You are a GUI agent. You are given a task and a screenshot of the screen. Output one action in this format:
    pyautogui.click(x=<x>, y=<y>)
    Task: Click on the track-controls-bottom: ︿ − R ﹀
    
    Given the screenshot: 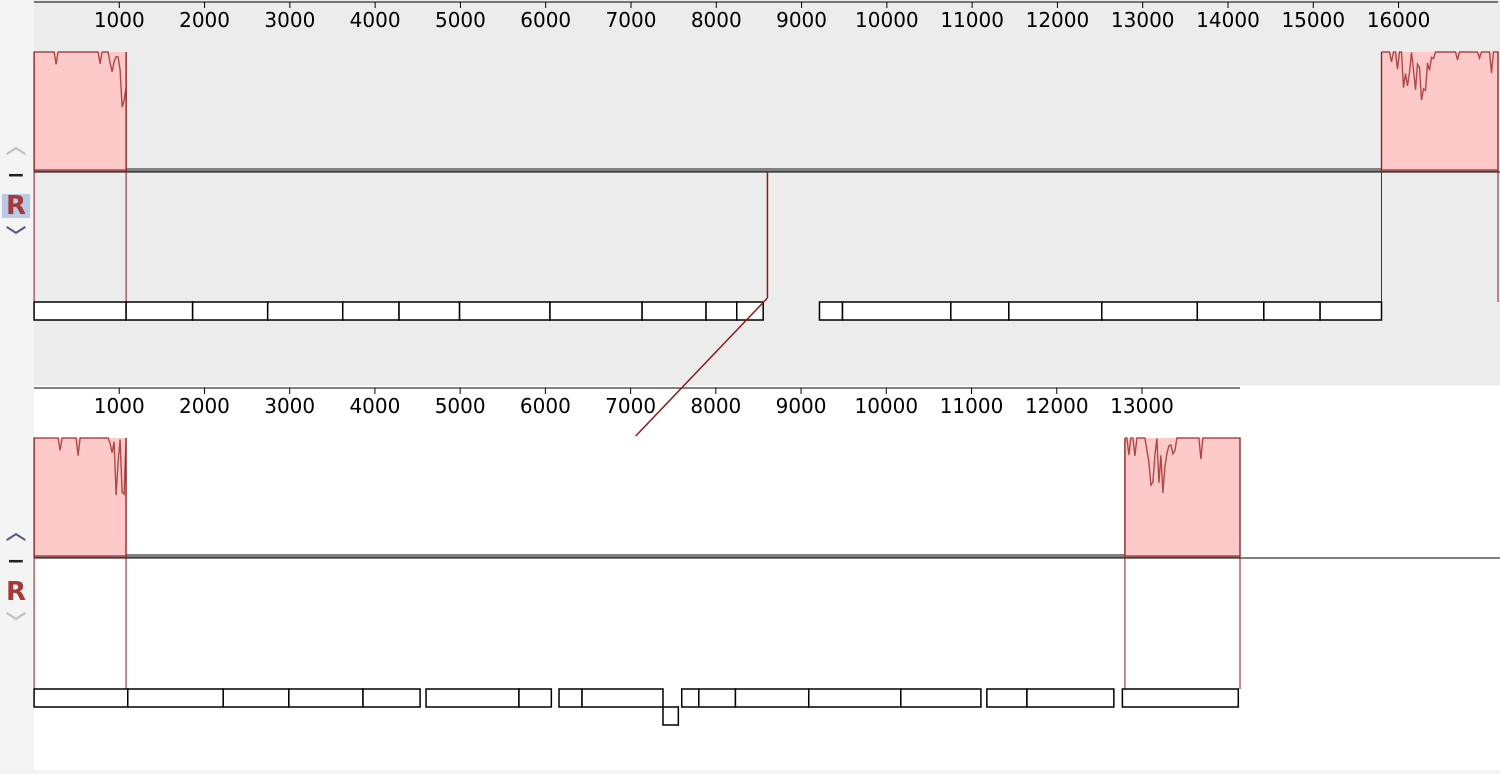 What is the action you would take?
    pyautogui.click(x=16, y=581)
    